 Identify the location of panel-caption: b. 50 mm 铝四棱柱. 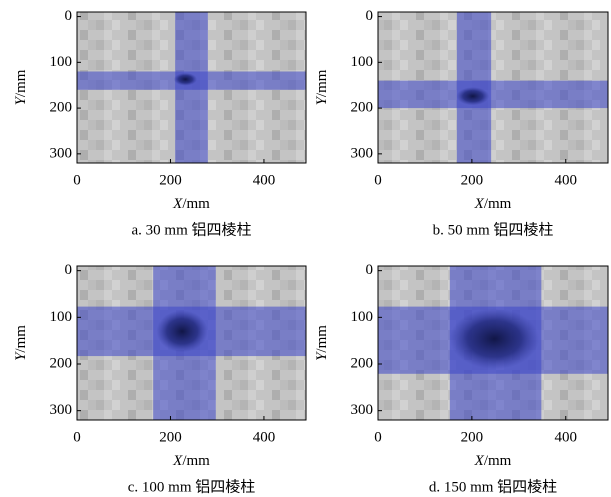
(493, 229).